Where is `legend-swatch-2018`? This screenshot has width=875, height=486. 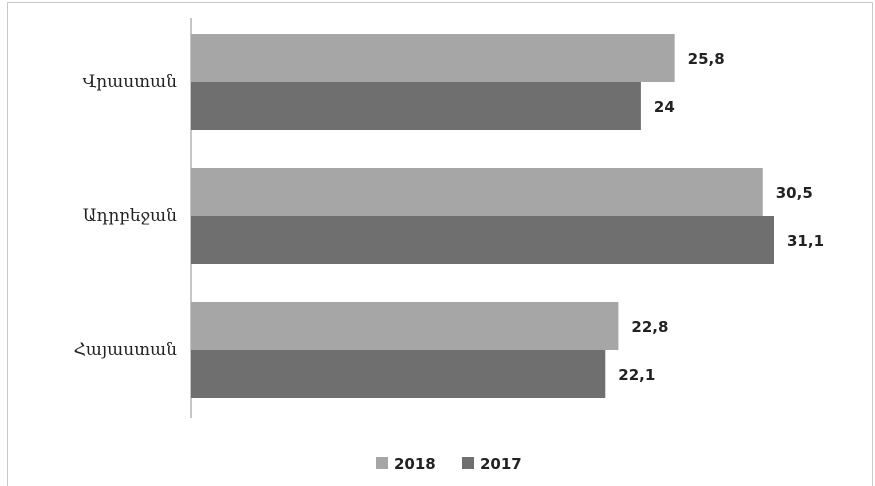 legend-swatch-2018 is located at coordinates (382, 463).